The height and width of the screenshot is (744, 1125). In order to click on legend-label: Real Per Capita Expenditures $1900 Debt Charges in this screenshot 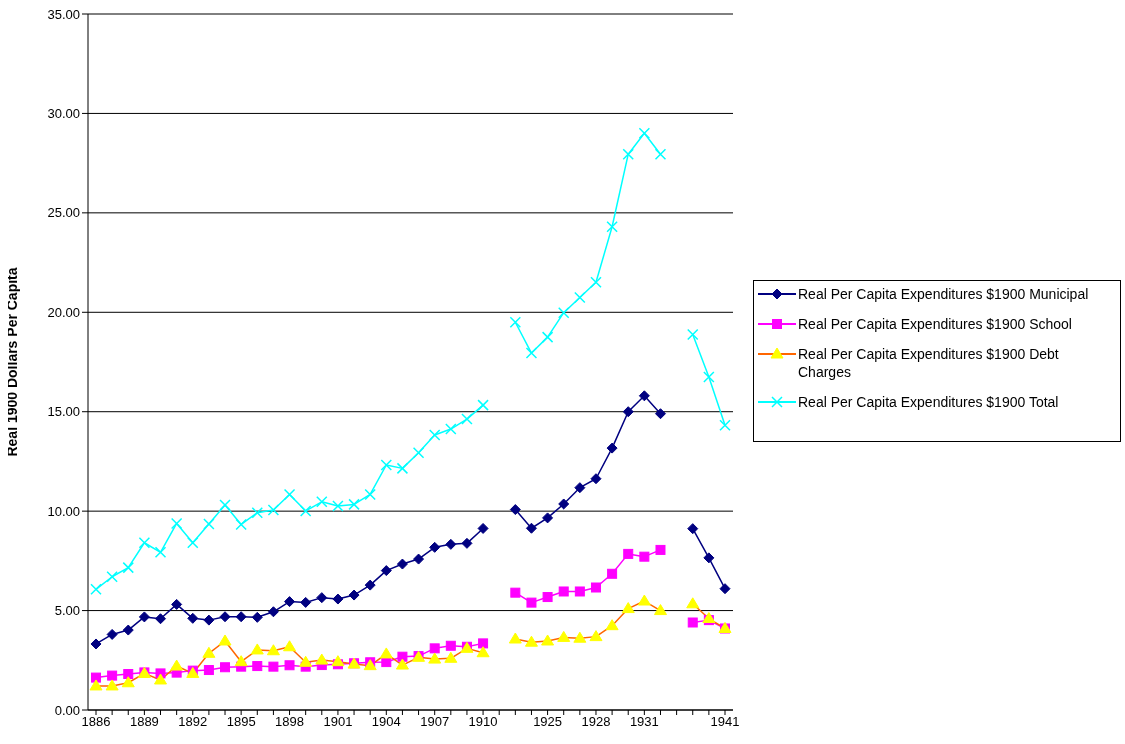, I will do `click(929, 363)`.